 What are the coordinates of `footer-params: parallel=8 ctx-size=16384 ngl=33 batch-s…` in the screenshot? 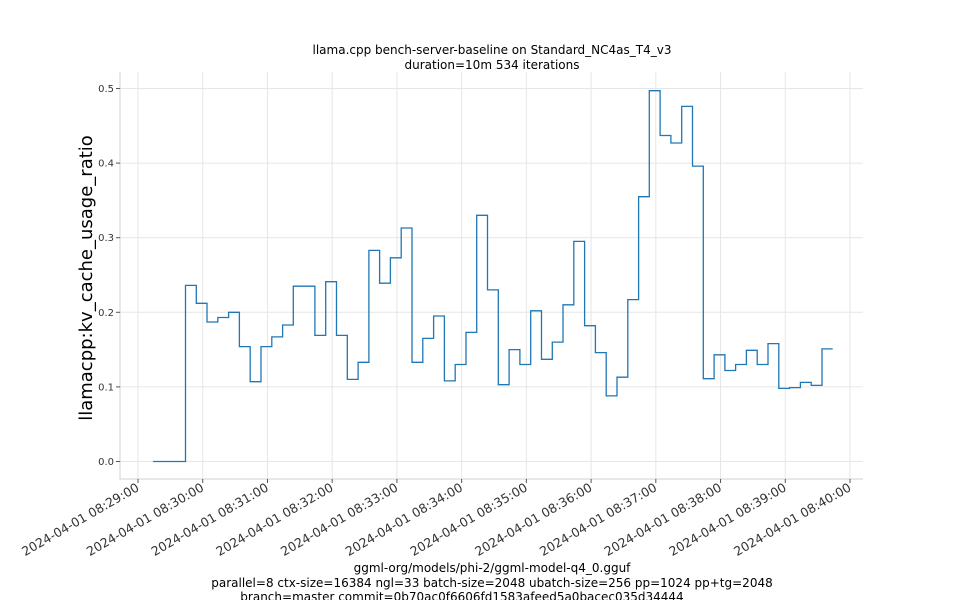 It's located at (491, 583).